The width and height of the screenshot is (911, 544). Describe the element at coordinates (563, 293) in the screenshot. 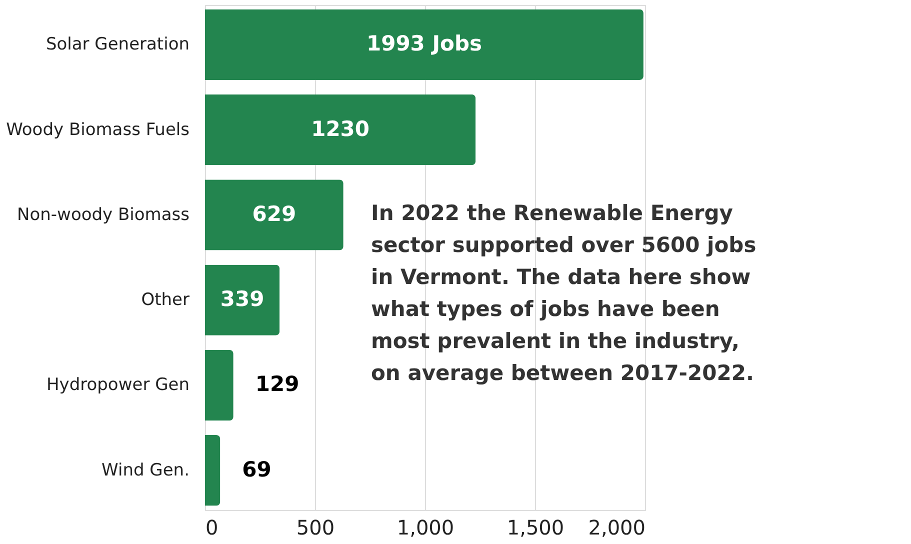

I see `annotation: In 2022 the Renewable Energy sector supported over 5600 jobs in Vermont. The data here show what types of jobs have been most prevalent in the industry, on average between 2017-2022.` at that location.